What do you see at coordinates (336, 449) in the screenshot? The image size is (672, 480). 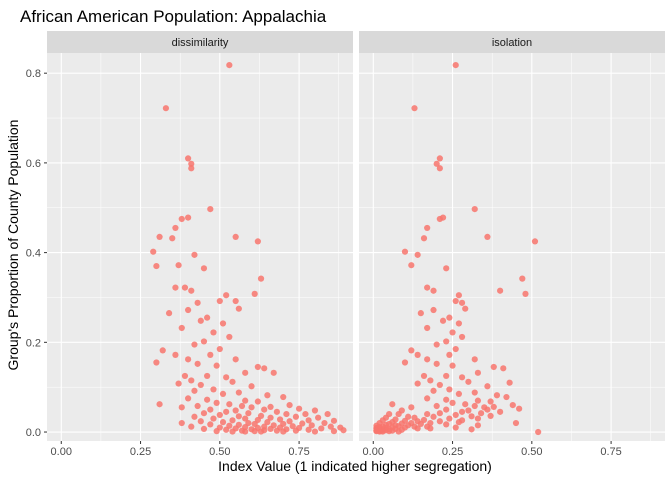 I see `x-axis: 0.00 0.25 0.50 0.75 0.00 0.25 0.50 0.75` at bounding box center [336, 449].